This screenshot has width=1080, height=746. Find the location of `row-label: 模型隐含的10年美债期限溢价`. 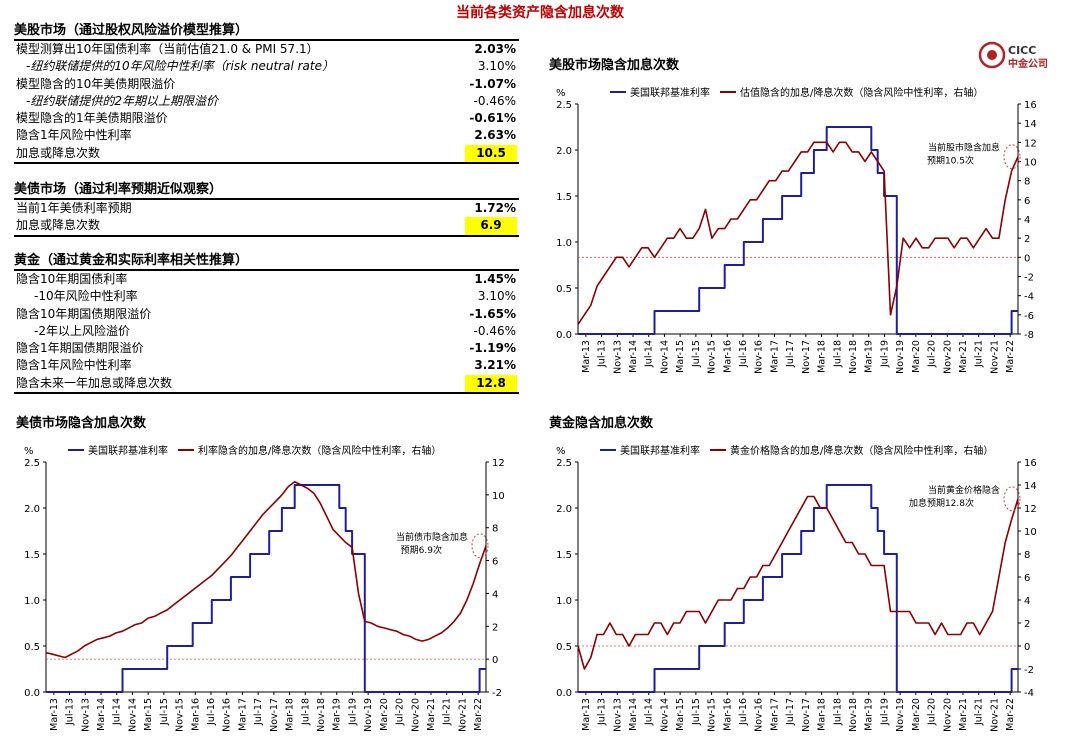

row-label: 模型隐含的10年美债期限溢价 is located at coordinates (96, 83).